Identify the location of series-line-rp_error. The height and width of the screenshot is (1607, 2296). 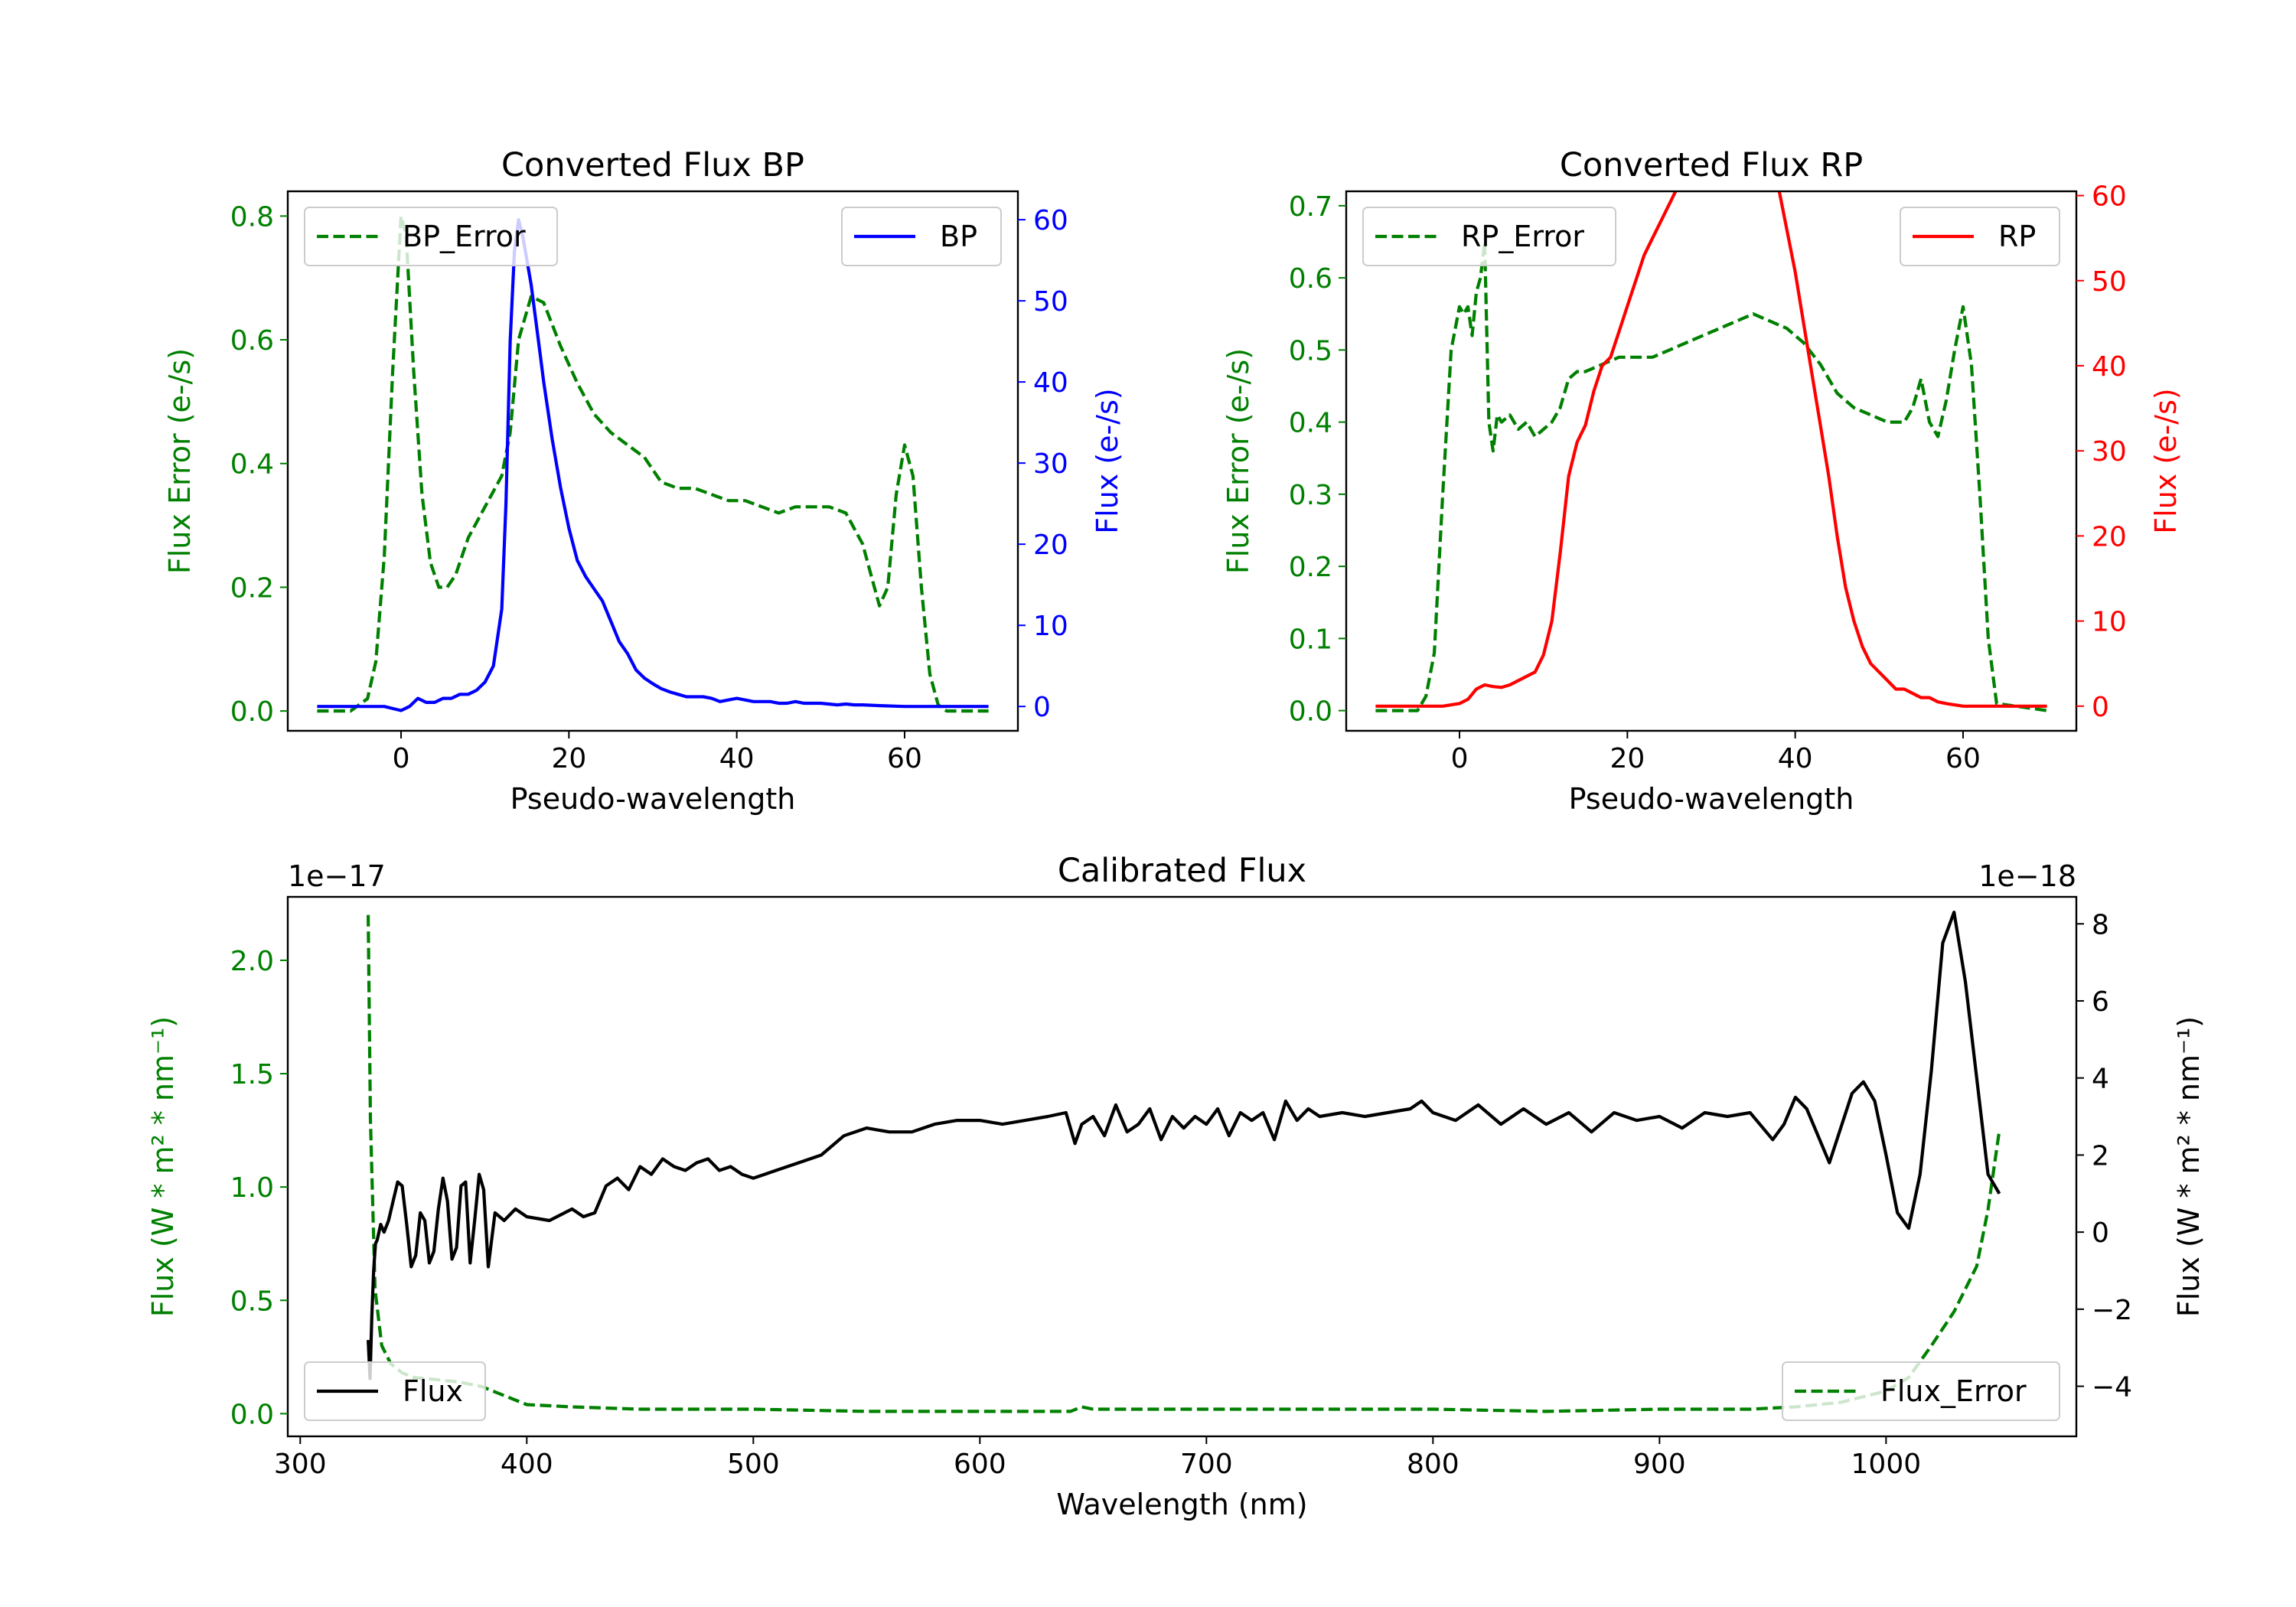
(1711, 476).